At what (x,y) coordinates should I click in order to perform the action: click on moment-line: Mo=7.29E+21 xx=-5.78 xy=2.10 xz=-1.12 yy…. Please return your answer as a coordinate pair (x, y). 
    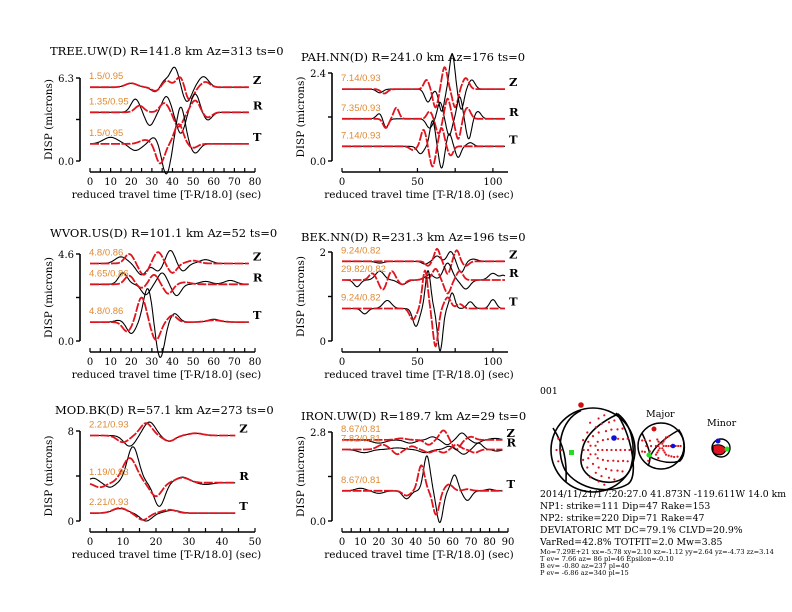
    Looking at the image, I should click on (657, 552).